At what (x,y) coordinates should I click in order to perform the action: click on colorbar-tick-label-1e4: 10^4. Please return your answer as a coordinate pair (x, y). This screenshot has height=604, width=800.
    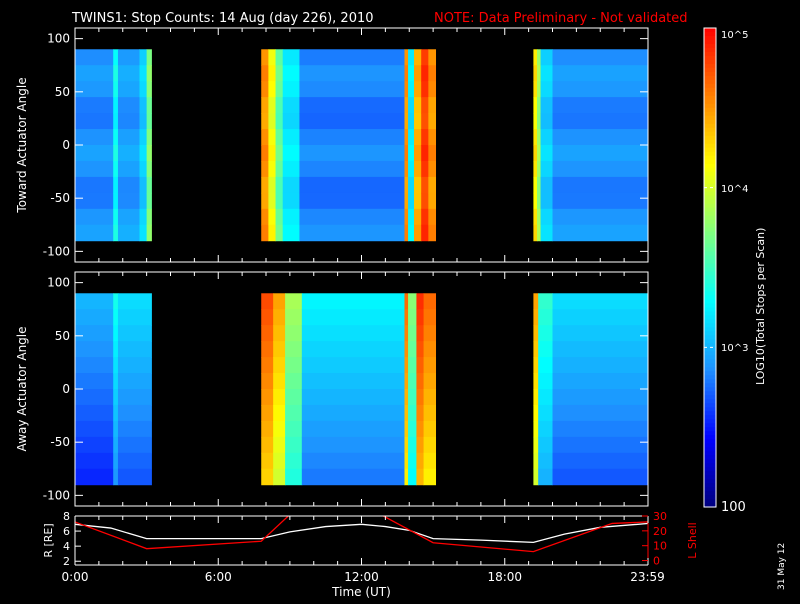
    Looking at the image, I should click on (734, 189).